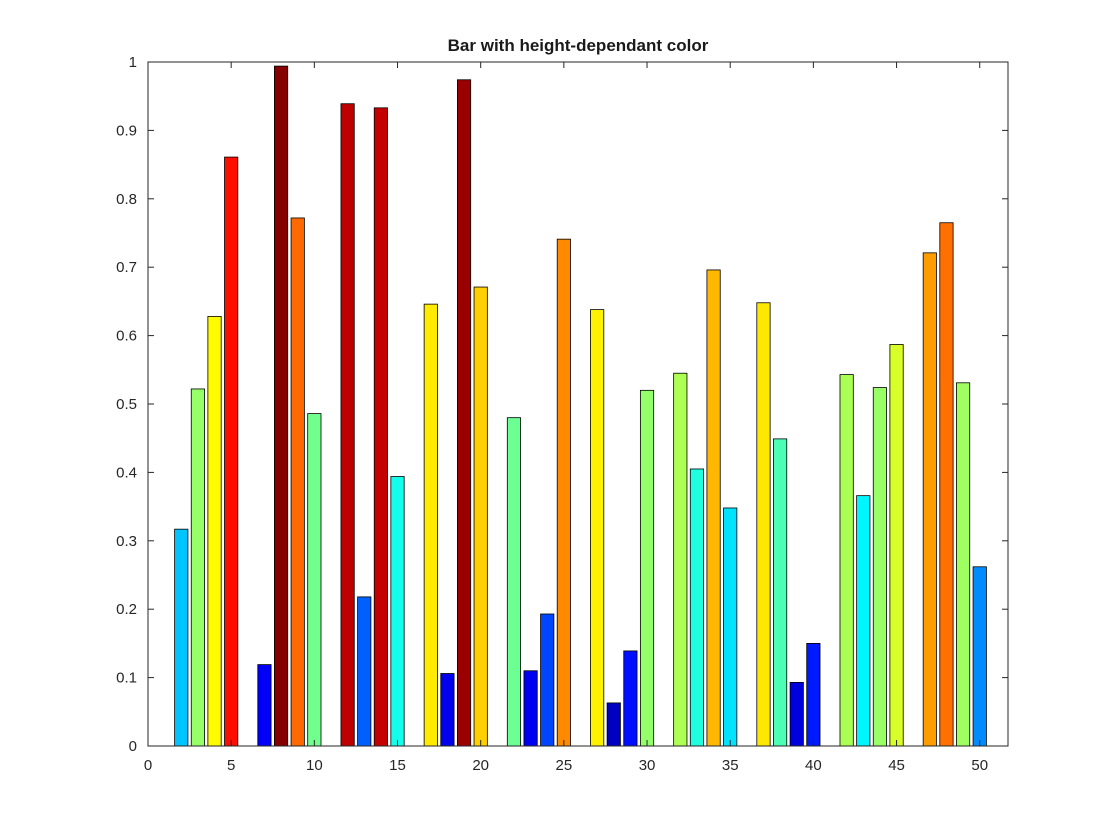 This screenshot has width=1120, height=840. What do you see at coordinates (896, 765) in the screenshot?
I see `x-tick-label: 45` at bounding box center [896, 765].